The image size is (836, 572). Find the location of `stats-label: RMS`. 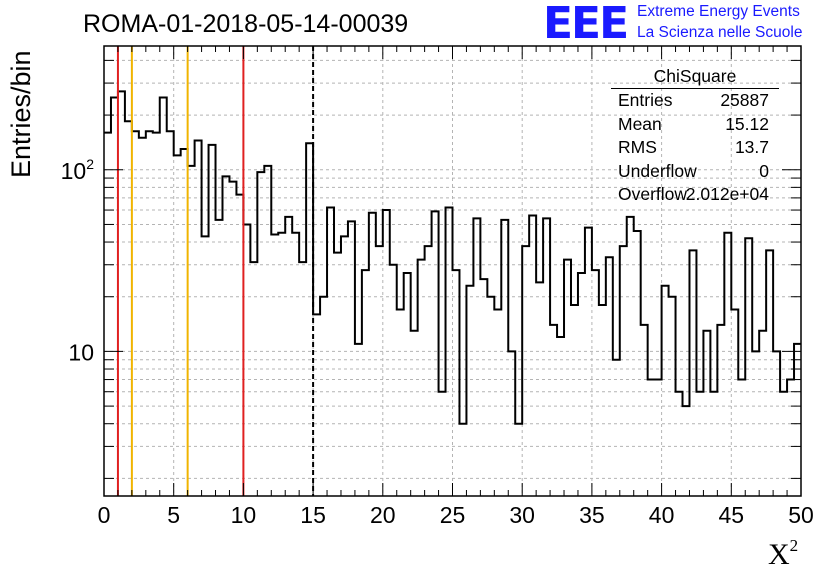

stats-label: RMS is located at coordinates (637, 147).